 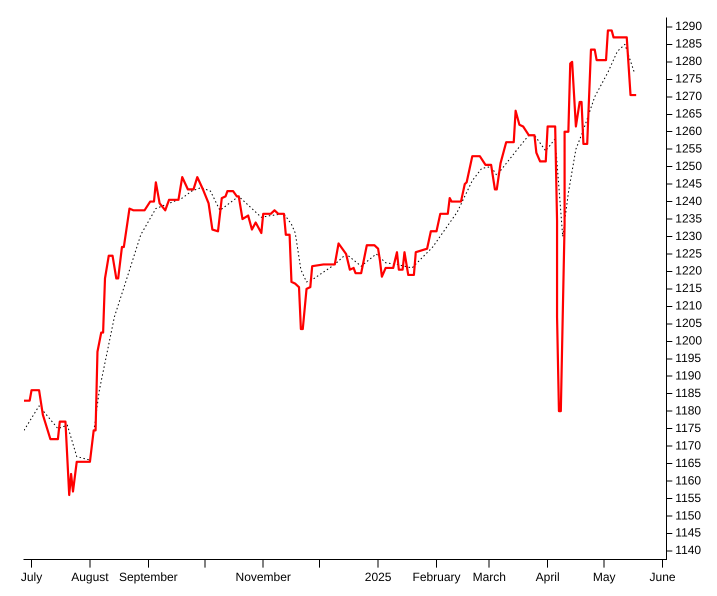 I want to click on y-tick-label: 1185, so click(x=688, y=393).